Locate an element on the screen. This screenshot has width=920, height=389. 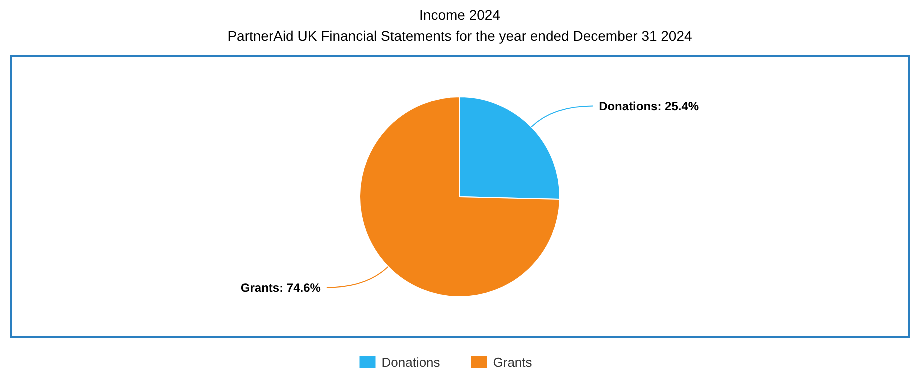
legend-label: Donations is located at coordinates (411, 362).